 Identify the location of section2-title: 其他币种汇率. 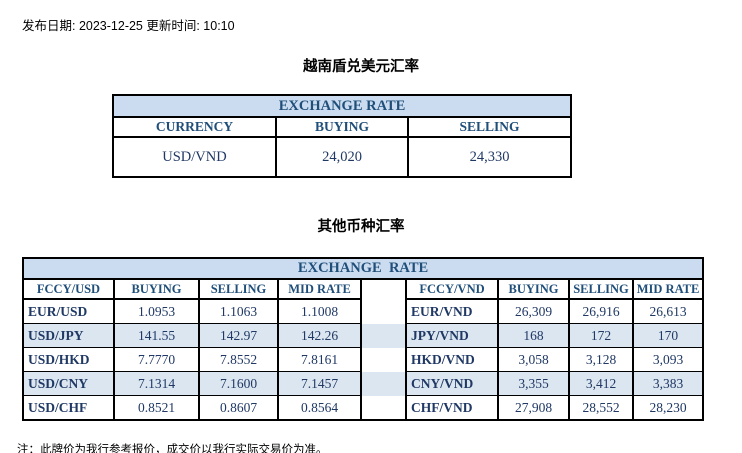
(361, 227).